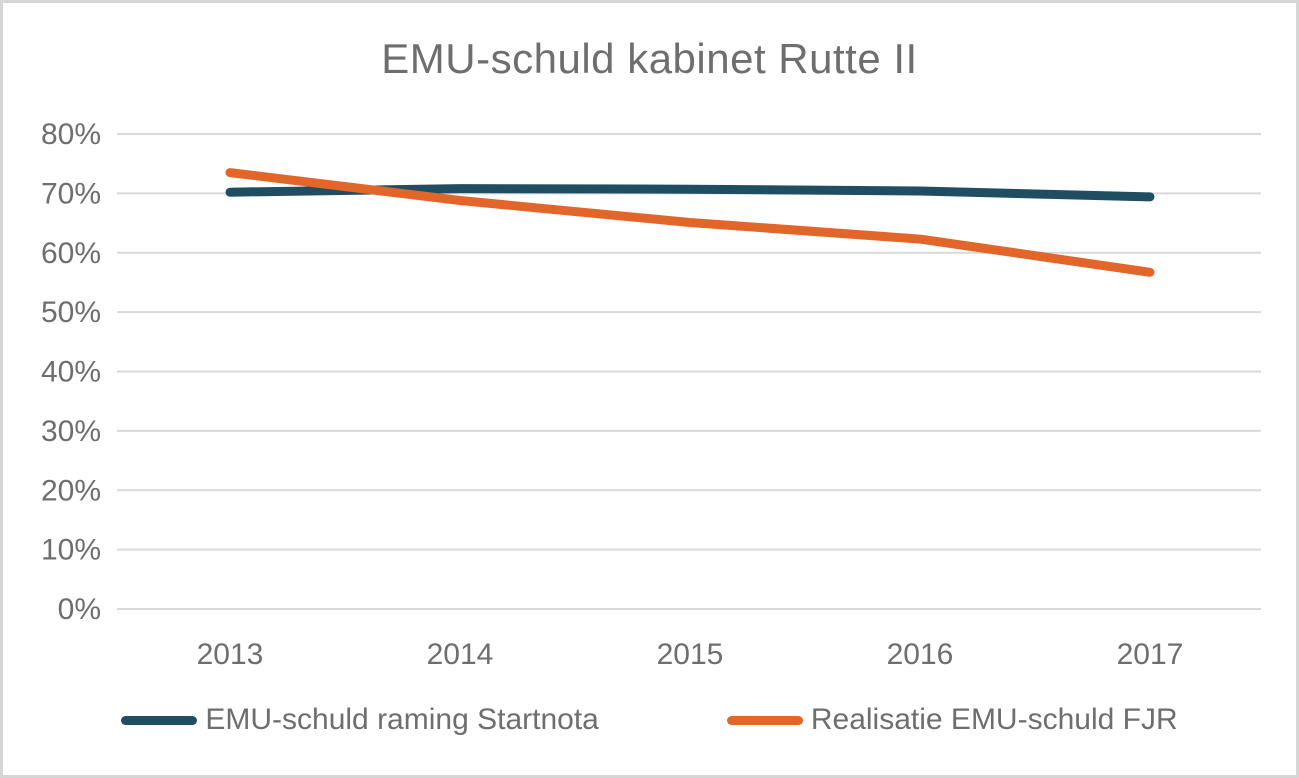 Image resolution: width=1299 pixels, height=778 pixels. Describe the element at coordinates (460, 654) in the screenshot. I see `x-axis-tick-label: 2014` at that location.